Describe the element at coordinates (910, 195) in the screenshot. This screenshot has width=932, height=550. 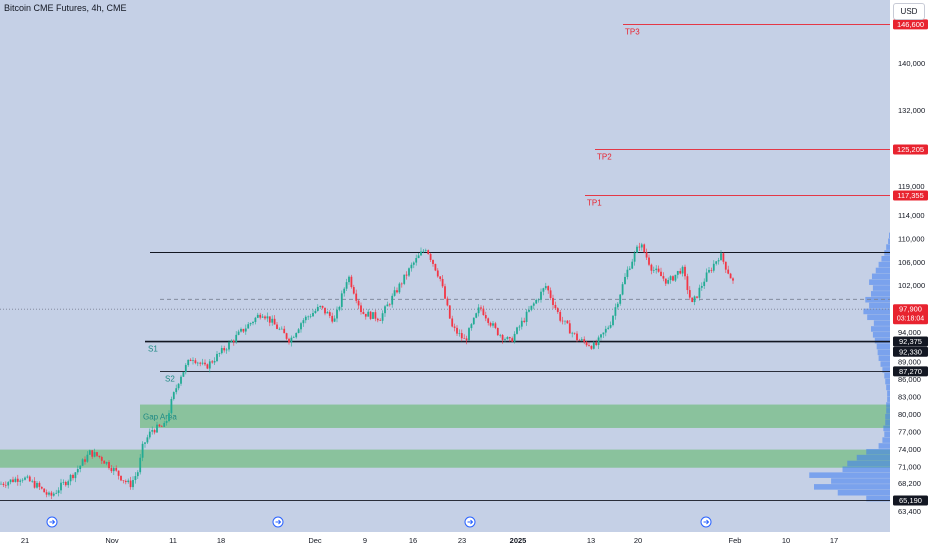
I see `price-badge: 117,355` at that location.